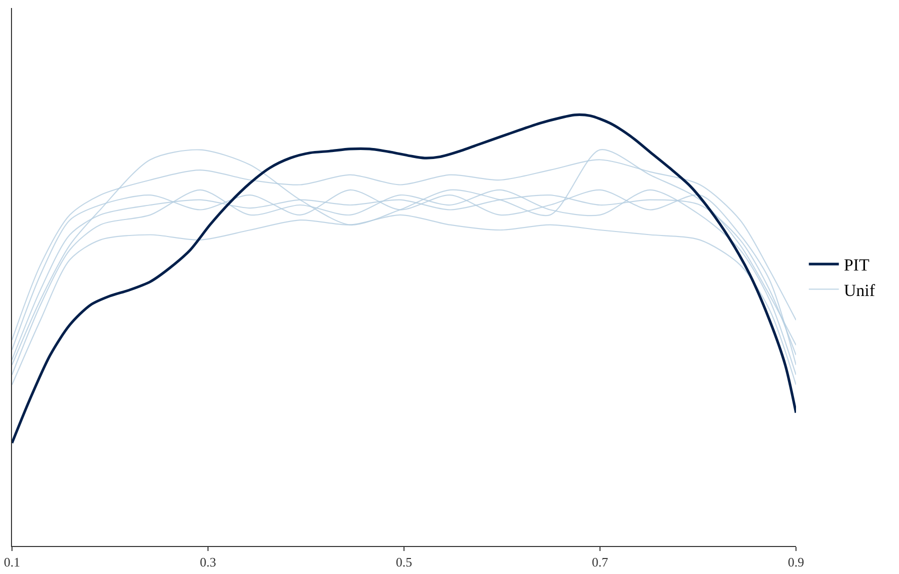 The image size is (899, 574). What do you see at coordinates (404, 562) in the screenshot?
I see `x-tick-label: 0.5` at bounding box center [404, 562].